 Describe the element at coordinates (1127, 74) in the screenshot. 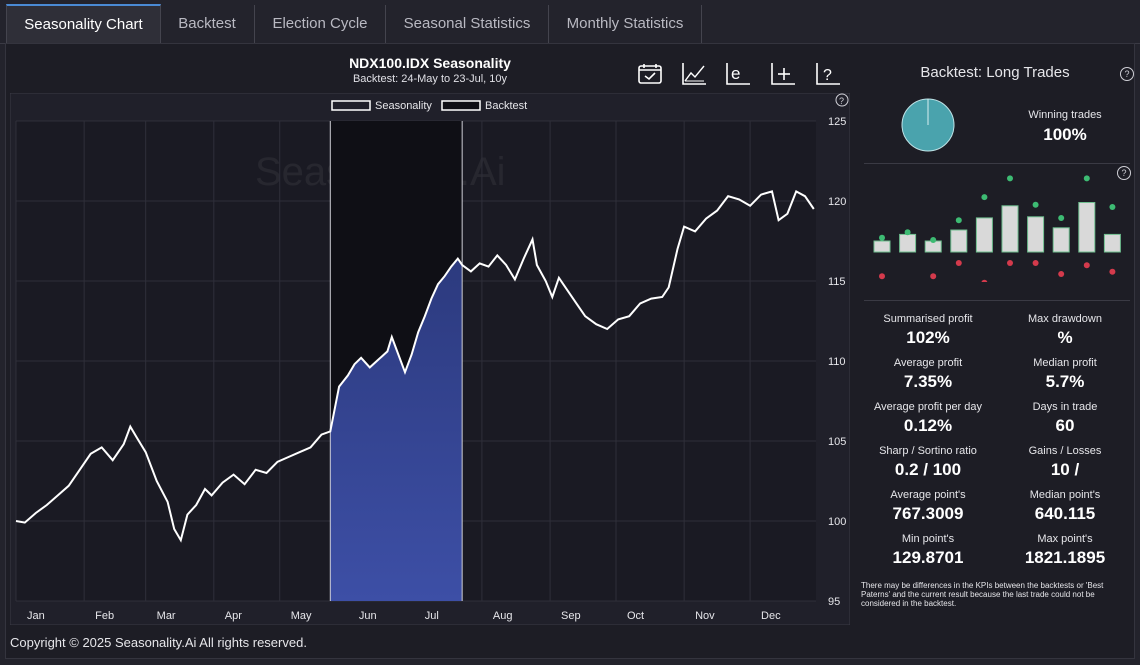

I see `backtest-help-icon: ?` at that location.